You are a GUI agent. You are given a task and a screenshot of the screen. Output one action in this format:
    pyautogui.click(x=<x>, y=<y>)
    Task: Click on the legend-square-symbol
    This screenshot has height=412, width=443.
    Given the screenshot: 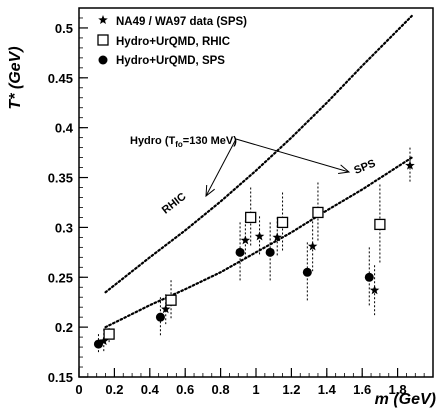 What is the action you would take?
    pyautogui.click(x=103, y=40)
    